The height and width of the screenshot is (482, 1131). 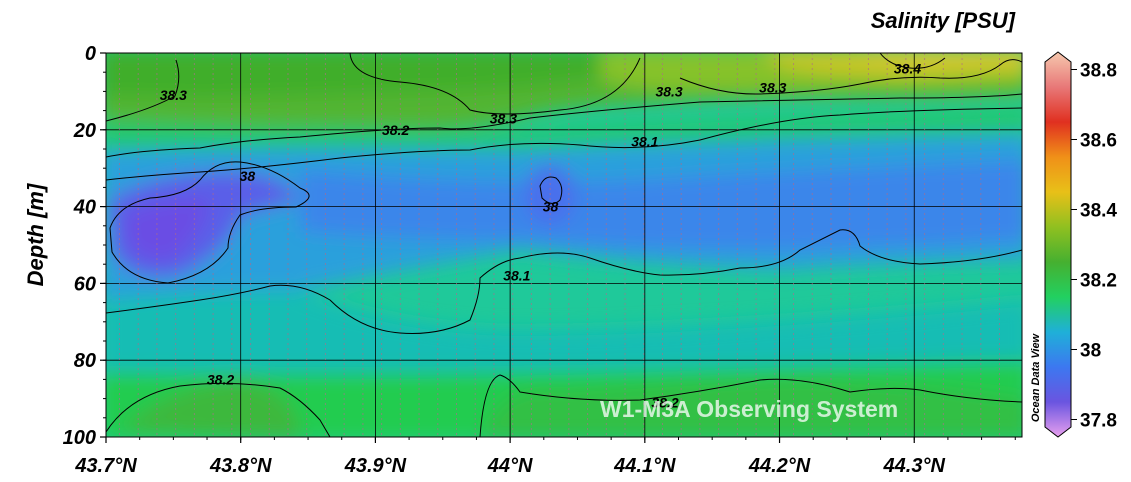 What do you see at coordinates (248, 176) in the screenshot?
I see `contour-label-7: 38` at bounding box center [248, 176].